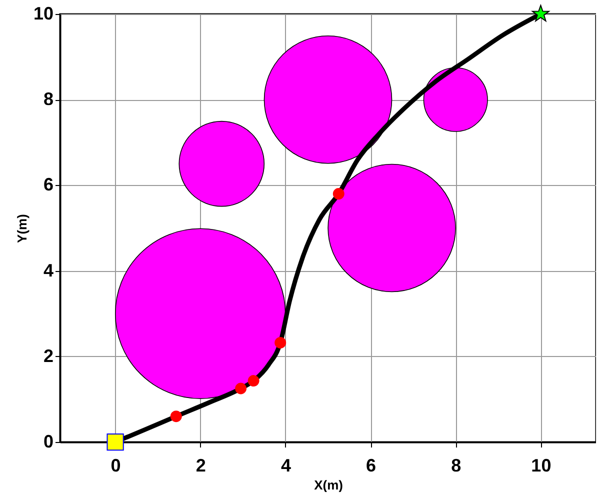 This screenshot has height=493, width=601. Describe the element at coordinates (48, 442) in the screenshot. I see `y-tick-label: 0` at that location.